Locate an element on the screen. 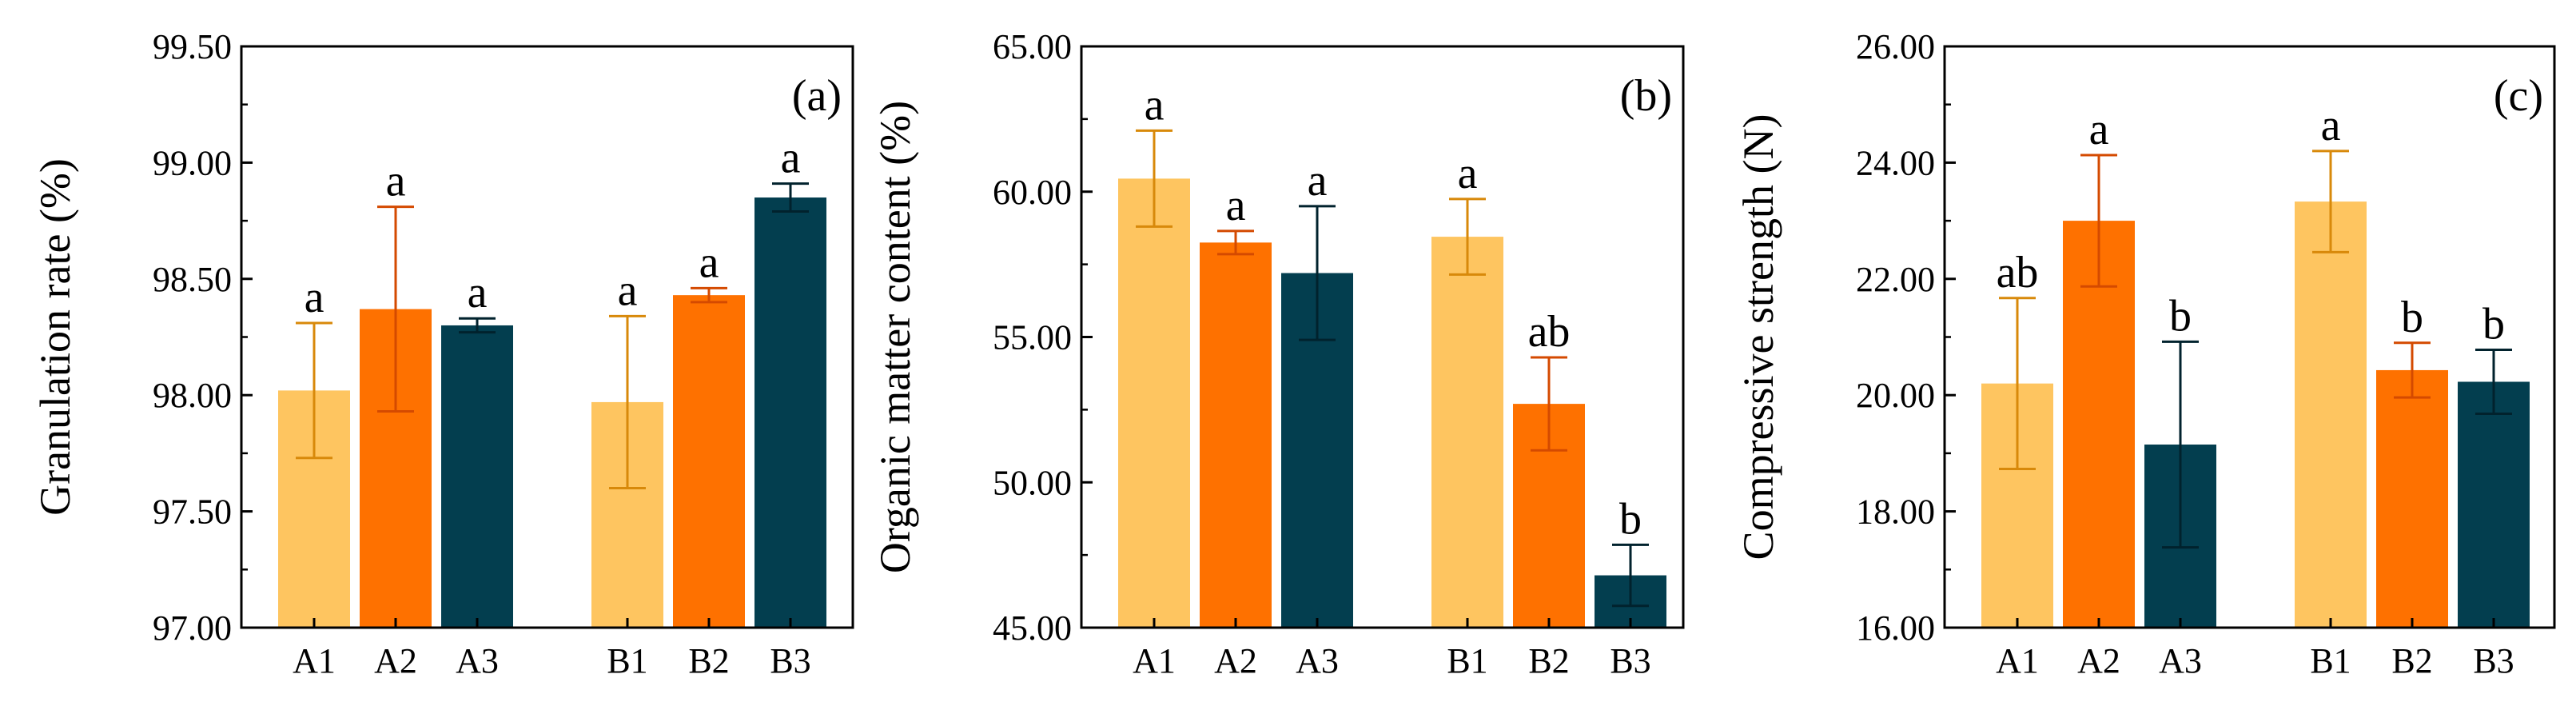 The image size is (2576, 706). significance-label-a3: b is located at coordinates (2180, 316).